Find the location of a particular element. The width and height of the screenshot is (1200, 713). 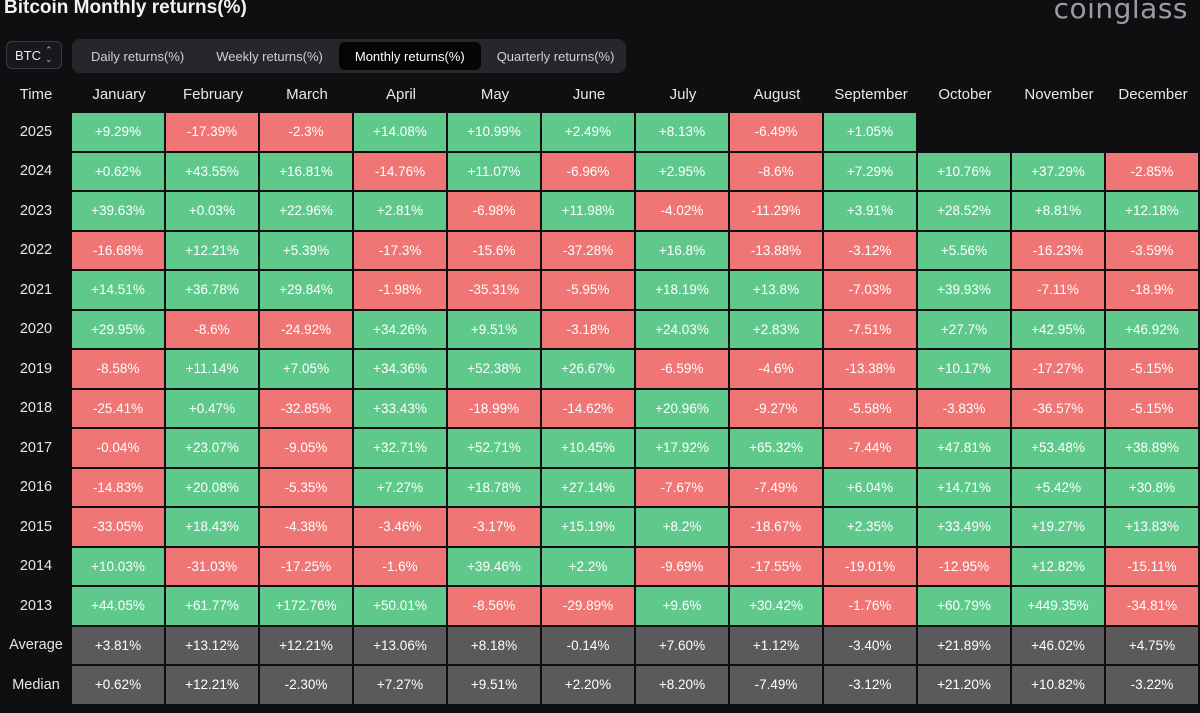

return-cell: +44.05% is located at coordinates (118, 606).